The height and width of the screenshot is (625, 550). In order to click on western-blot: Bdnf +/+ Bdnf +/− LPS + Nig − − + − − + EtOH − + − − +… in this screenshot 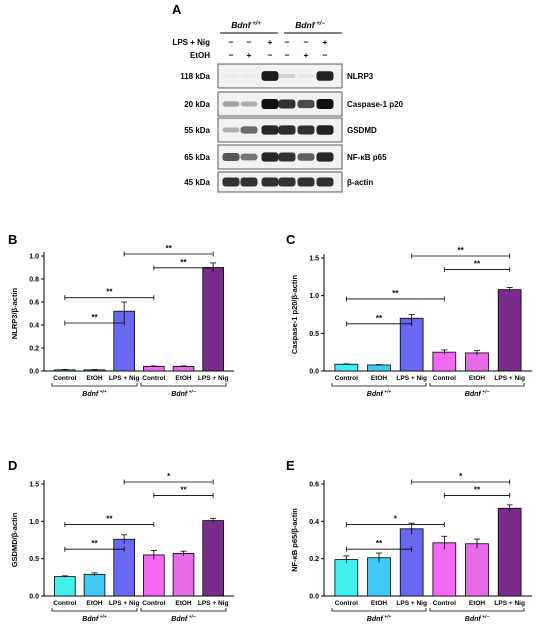, I will do `click(288, 106)`.